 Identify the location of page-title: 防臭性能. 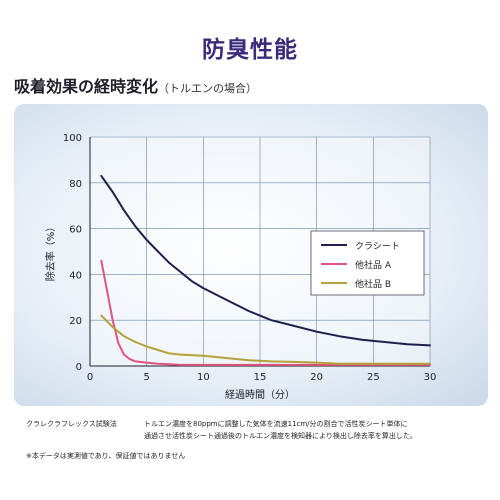
(250, 50).